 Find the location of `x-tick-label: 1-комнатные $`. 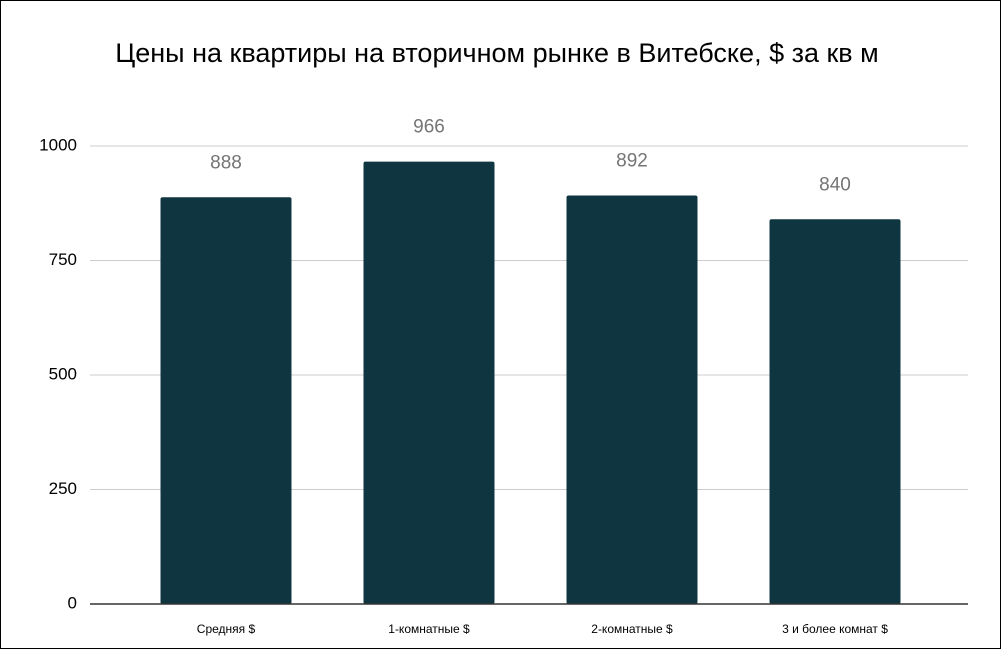

x-tick-label: 1-комнатные $ is located at coordinates (429, 629).